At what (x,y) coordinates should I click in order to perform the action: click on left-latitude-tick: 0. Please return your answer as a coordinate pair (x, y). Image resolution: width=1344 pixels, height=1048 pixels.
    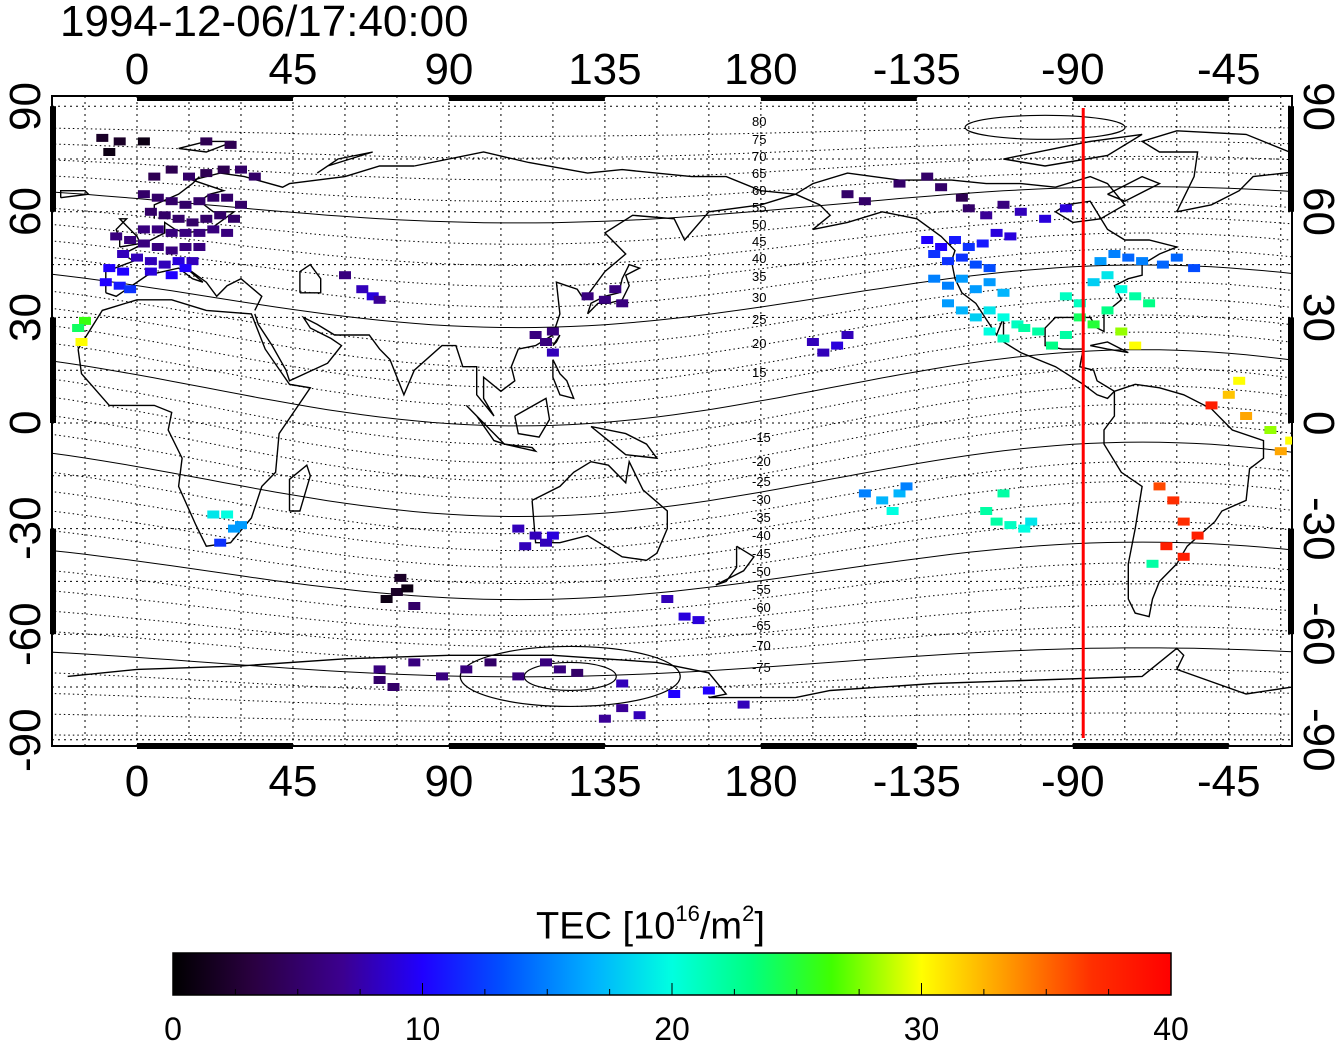
    Looking at the image, I should click on (25, 423).